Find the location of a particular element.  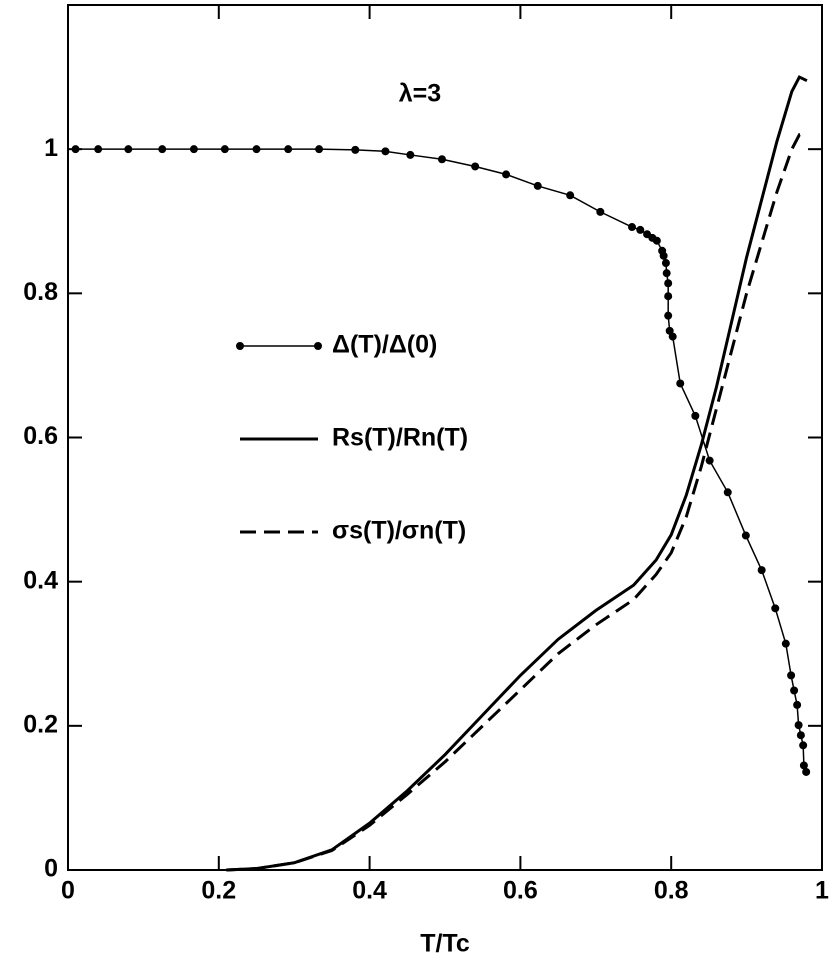

x-tick-label: 1 is located at coordinates (822, 891).